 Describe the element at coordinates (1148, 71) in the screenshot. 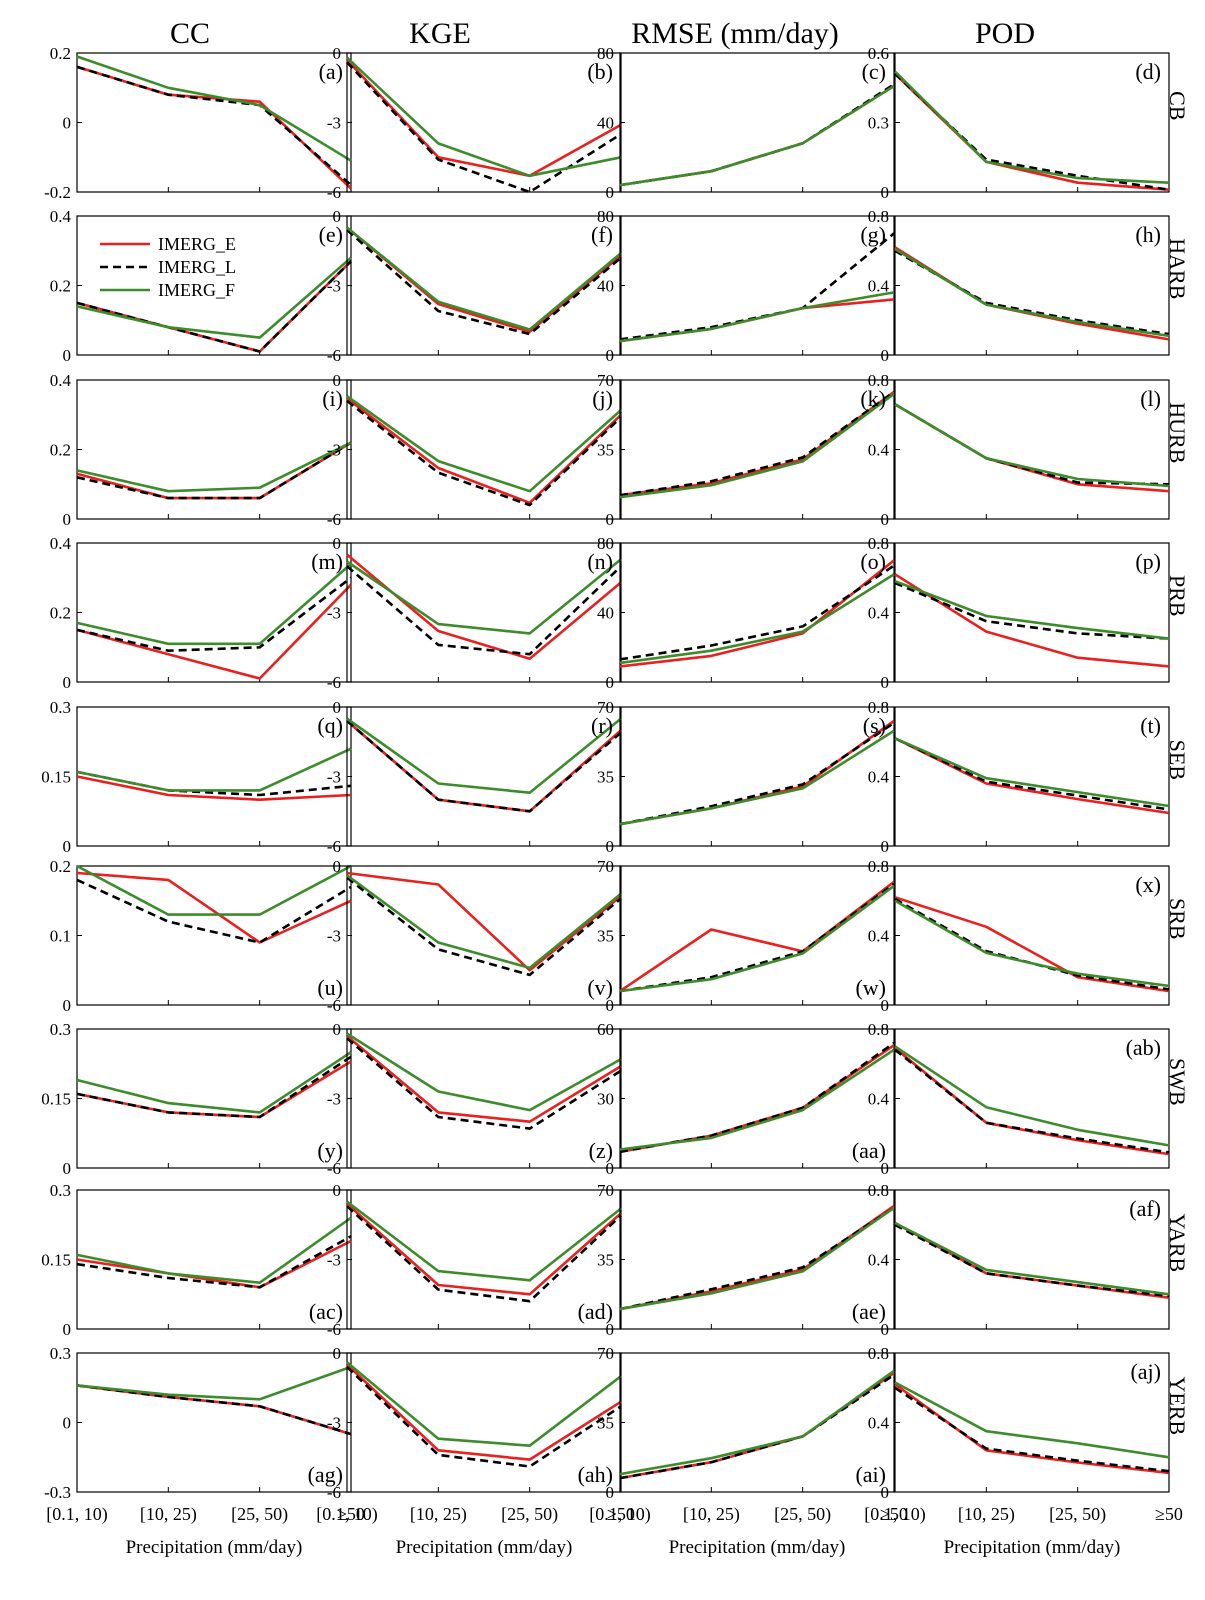

I see `panel-label: (d)` at that location.